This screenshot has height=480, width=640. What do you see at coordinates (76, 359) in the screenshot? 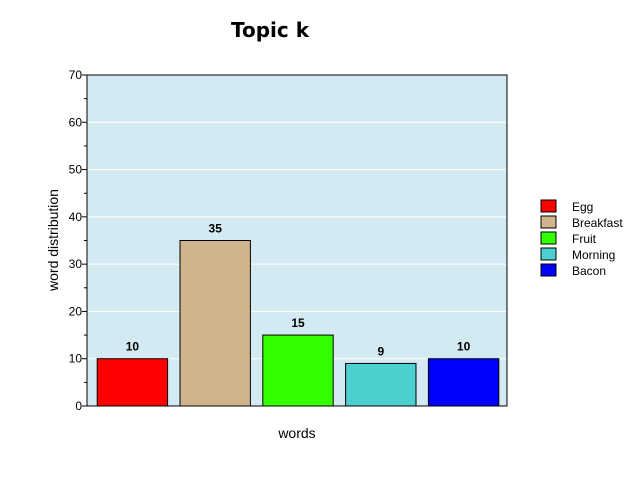
I see `y-tick-label: 10` at bounding box center [76, 359].